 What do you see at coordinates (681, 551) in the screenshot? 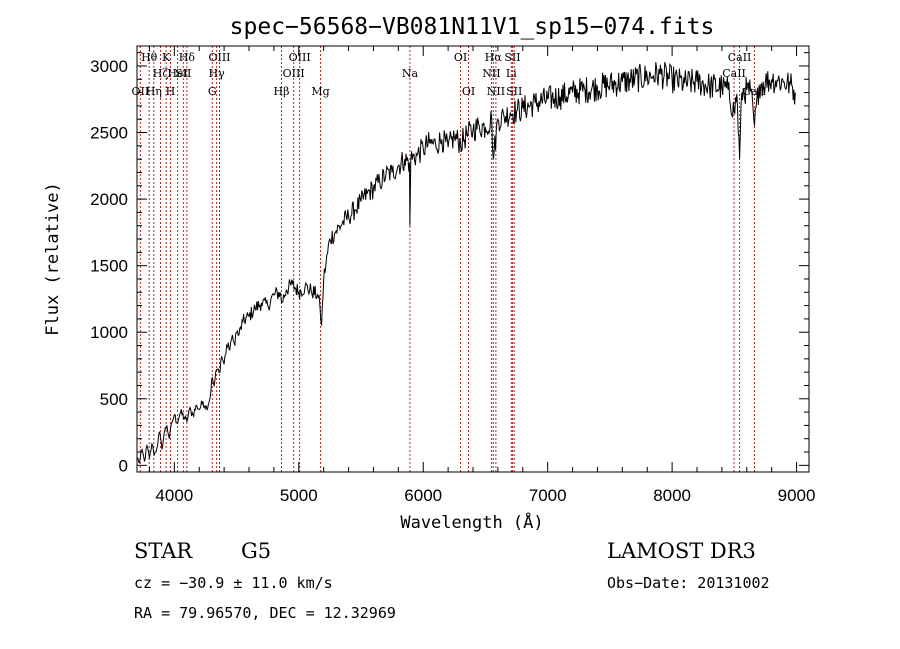
I see `survey-name: LAMOST DR3` at bounding box center [681, 551].